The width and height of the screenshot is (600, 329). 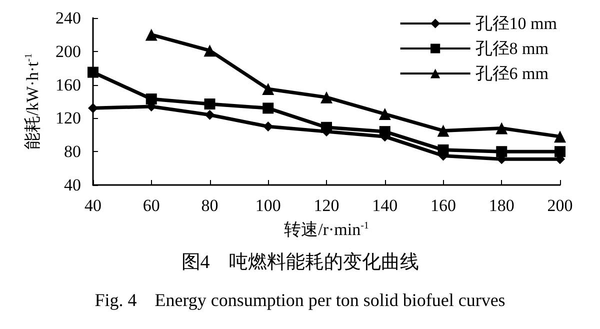 What do you see at coordinates (268, 205) in the screenshot?
I see `x-tick-label: 100` at bounding box center [268, 205].